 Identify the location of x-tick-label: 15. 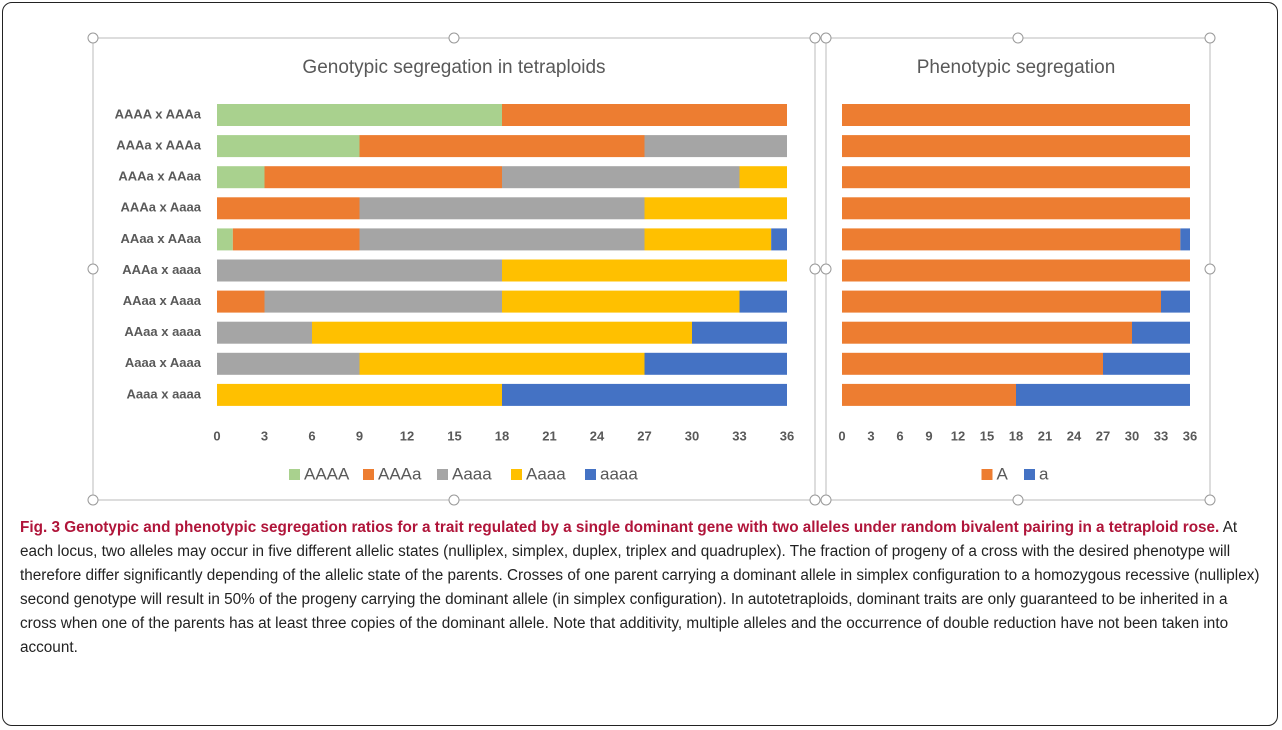
(987, 435).